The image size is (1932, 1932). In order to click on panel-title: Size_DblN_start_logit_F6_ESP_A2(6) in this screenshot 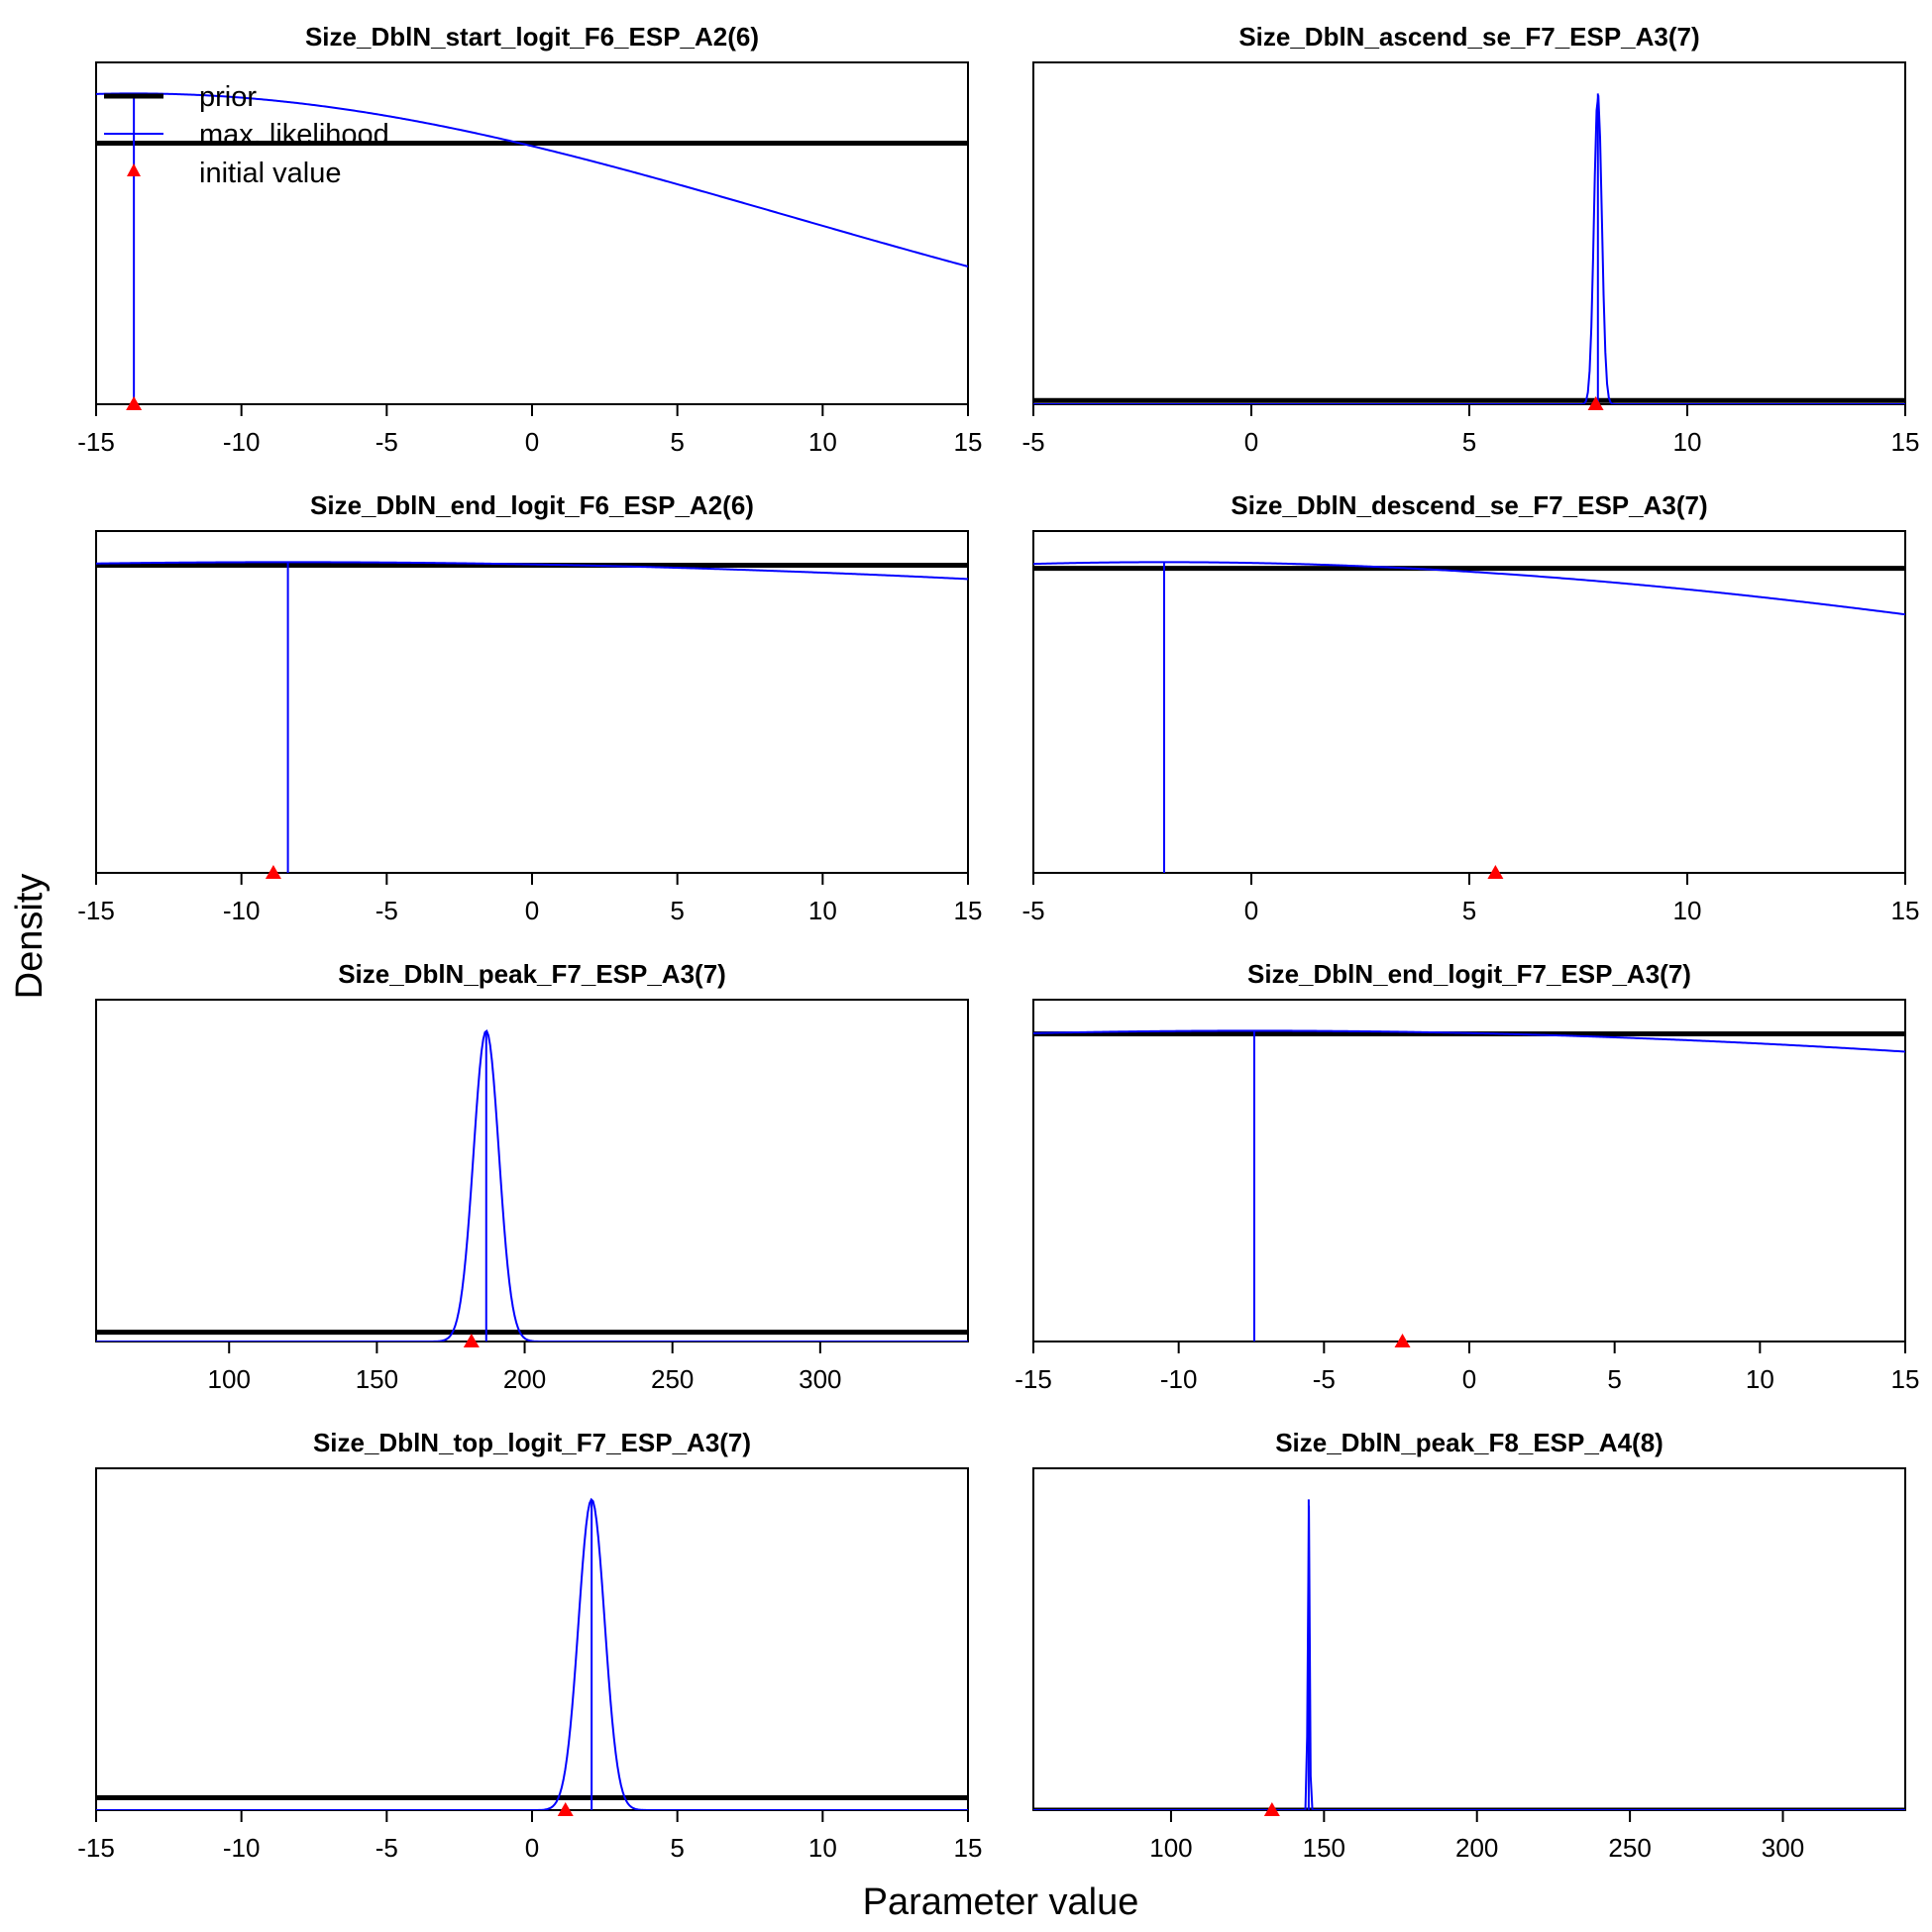, I will do `click(532, 37)`.